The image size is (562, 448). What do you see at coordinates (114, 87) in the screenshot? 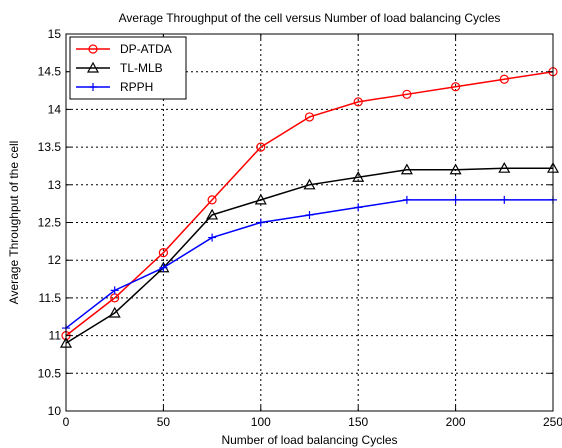
I see `legend-item-rpph: RPPH` at bounding box center [114, 87].